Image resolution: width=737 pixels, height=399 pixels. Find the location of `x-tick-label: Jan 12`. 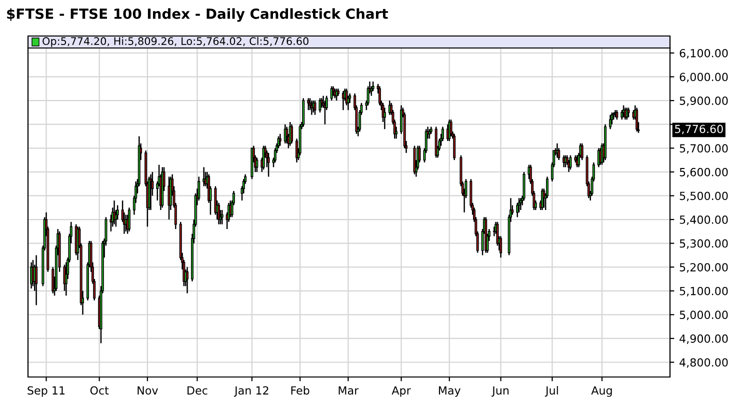

x-tick-label: Jan 12 is located at coordinates (251, 391).